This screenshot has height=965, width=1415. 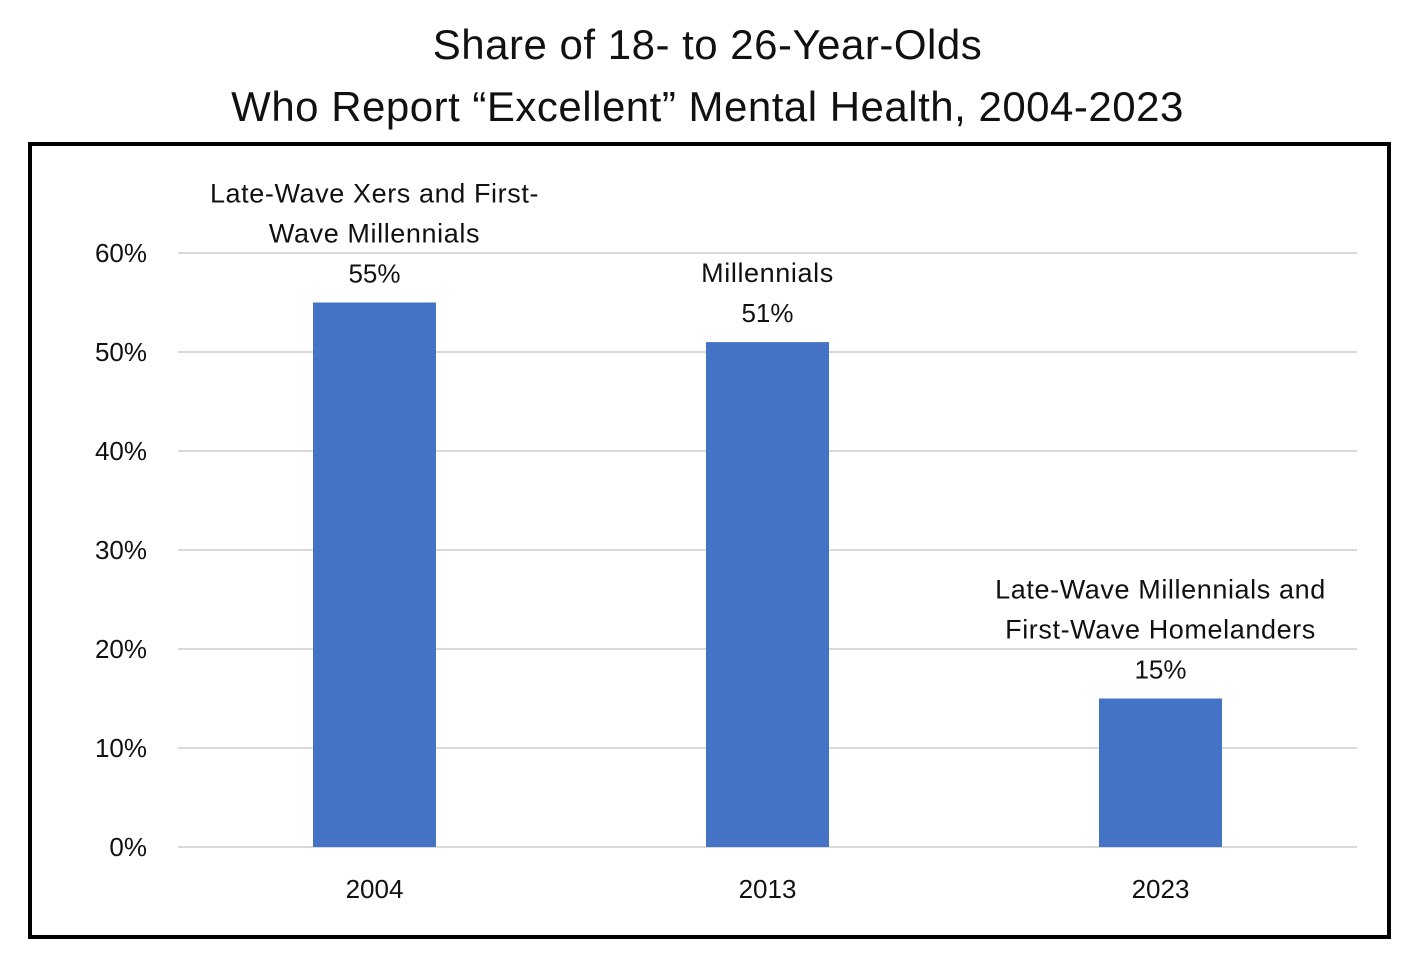 I want to click on data-label: 15%, so click(x=1160, y=670).